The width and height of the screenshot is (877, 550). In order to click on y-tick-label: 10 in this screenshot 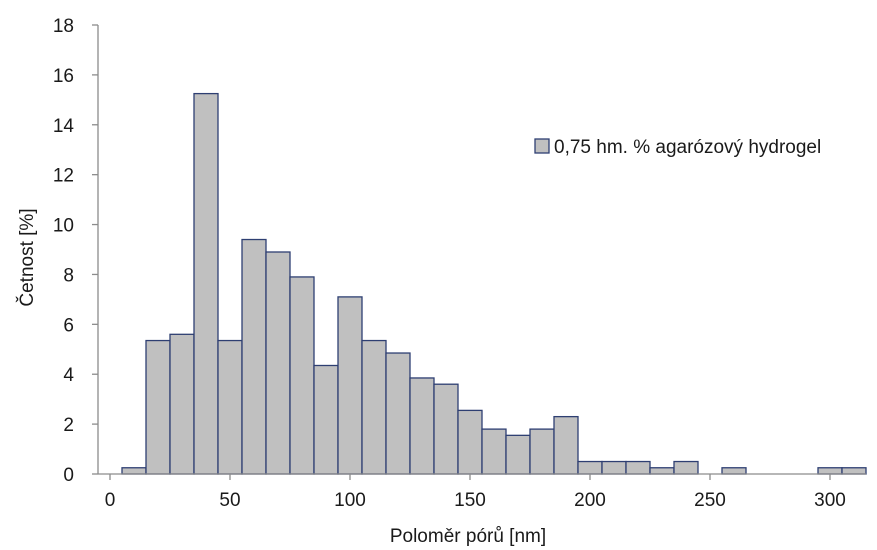, I will do `click(63, 226)`.